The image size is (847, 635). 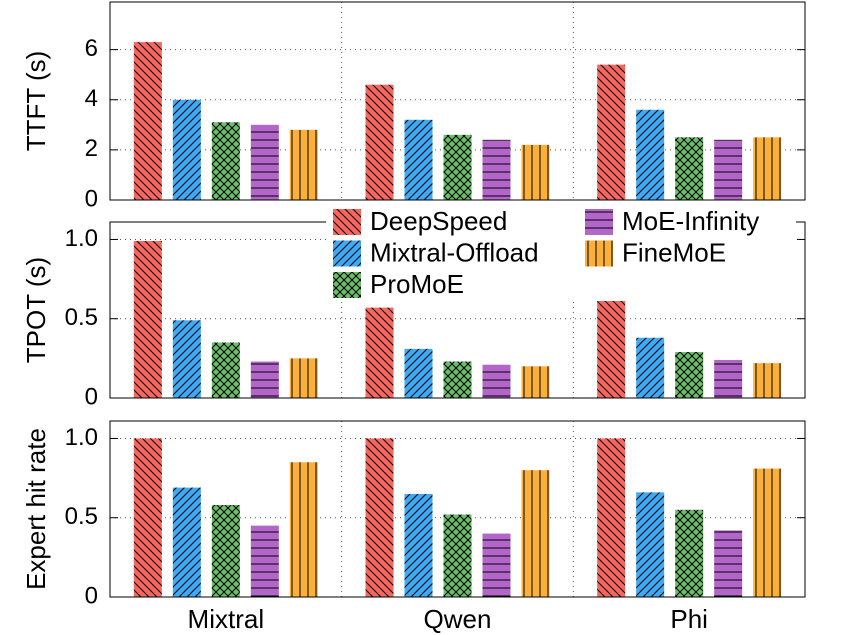 What do you see at coordinates (454, 252) in the screenshot?
I see `legend-label: Mixtral-Offload` at bounding box center [454, 252].